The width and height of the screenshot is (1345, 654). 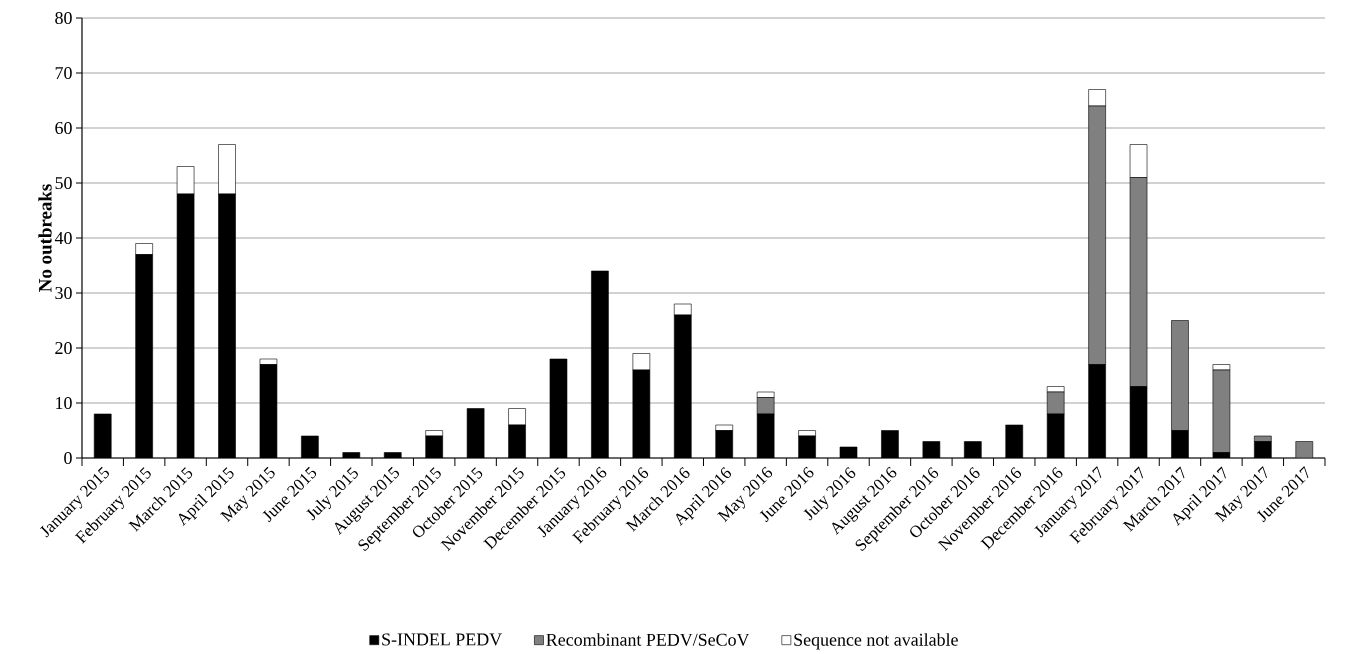 What do you see at coordinates (876, 641) in the screenshot?
I see `legend-label: Sequence not available` at bounding box center [876, 641].